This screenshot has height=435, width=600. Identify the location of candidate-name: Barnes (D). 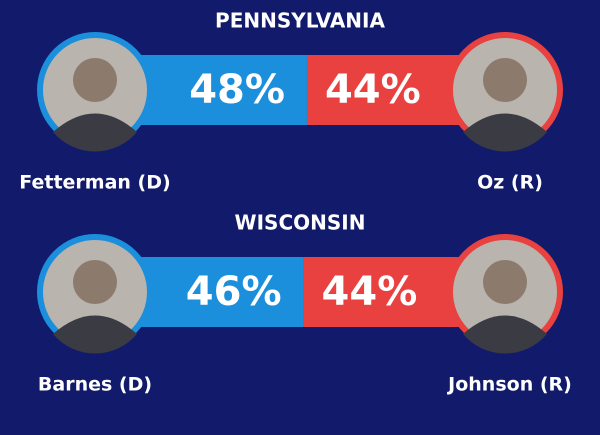
(95, 385).